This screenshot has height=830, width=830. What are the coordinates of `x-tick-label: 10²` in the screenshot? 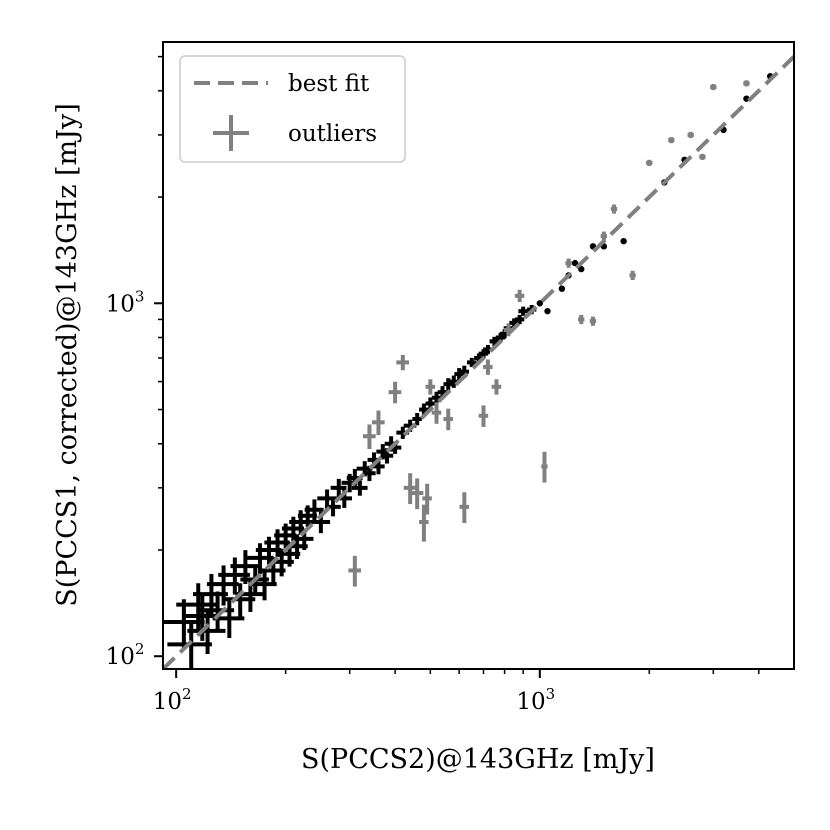 It's located at (172, 700).